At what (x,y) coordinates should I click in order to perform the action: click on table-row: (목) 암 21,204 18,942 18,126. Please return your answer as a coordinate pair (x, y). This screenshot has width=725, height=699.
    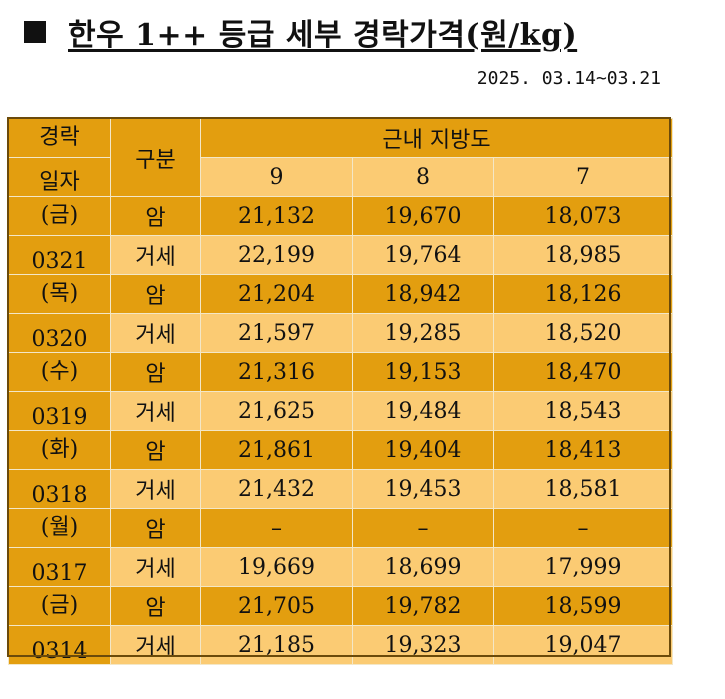
    Looking at the image, I should click on (341, 294).